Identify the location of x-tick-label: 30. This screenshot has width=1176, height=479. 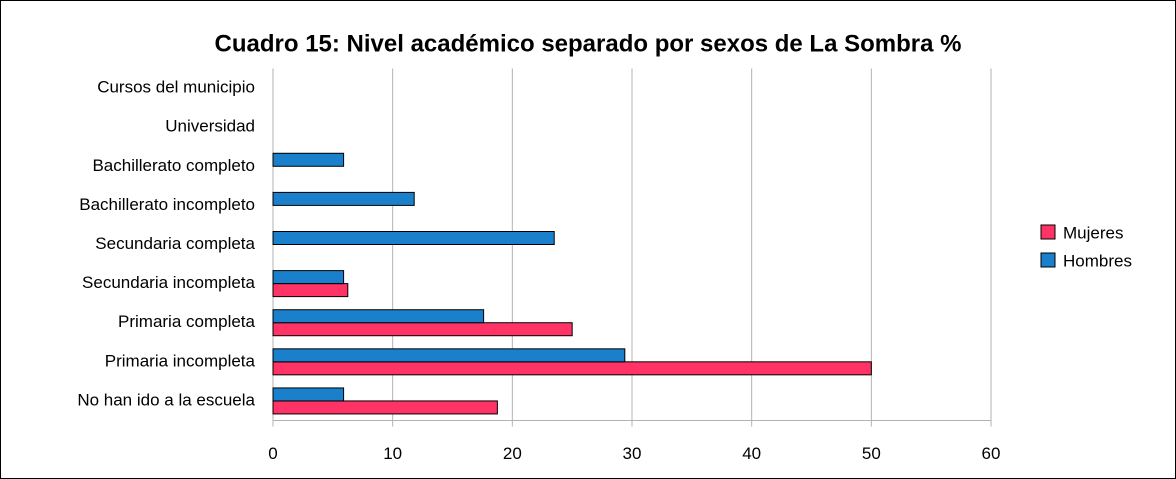
(632, 453).